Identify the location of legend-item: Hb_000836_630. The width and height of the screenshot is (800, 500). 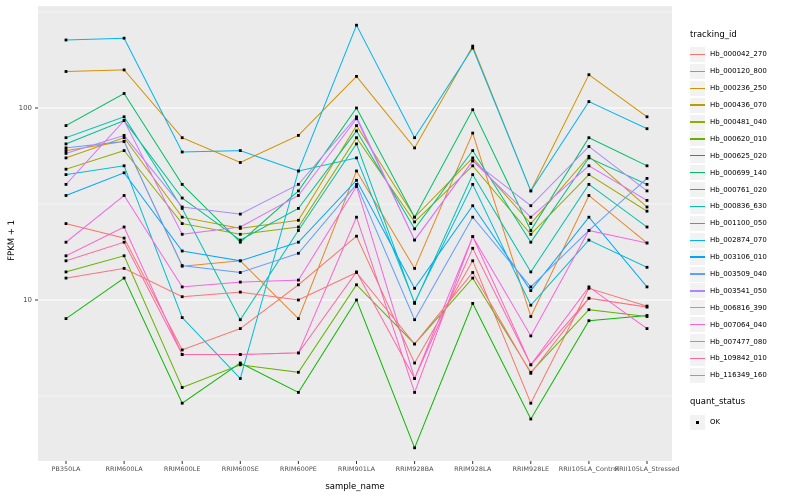
(728, 206).